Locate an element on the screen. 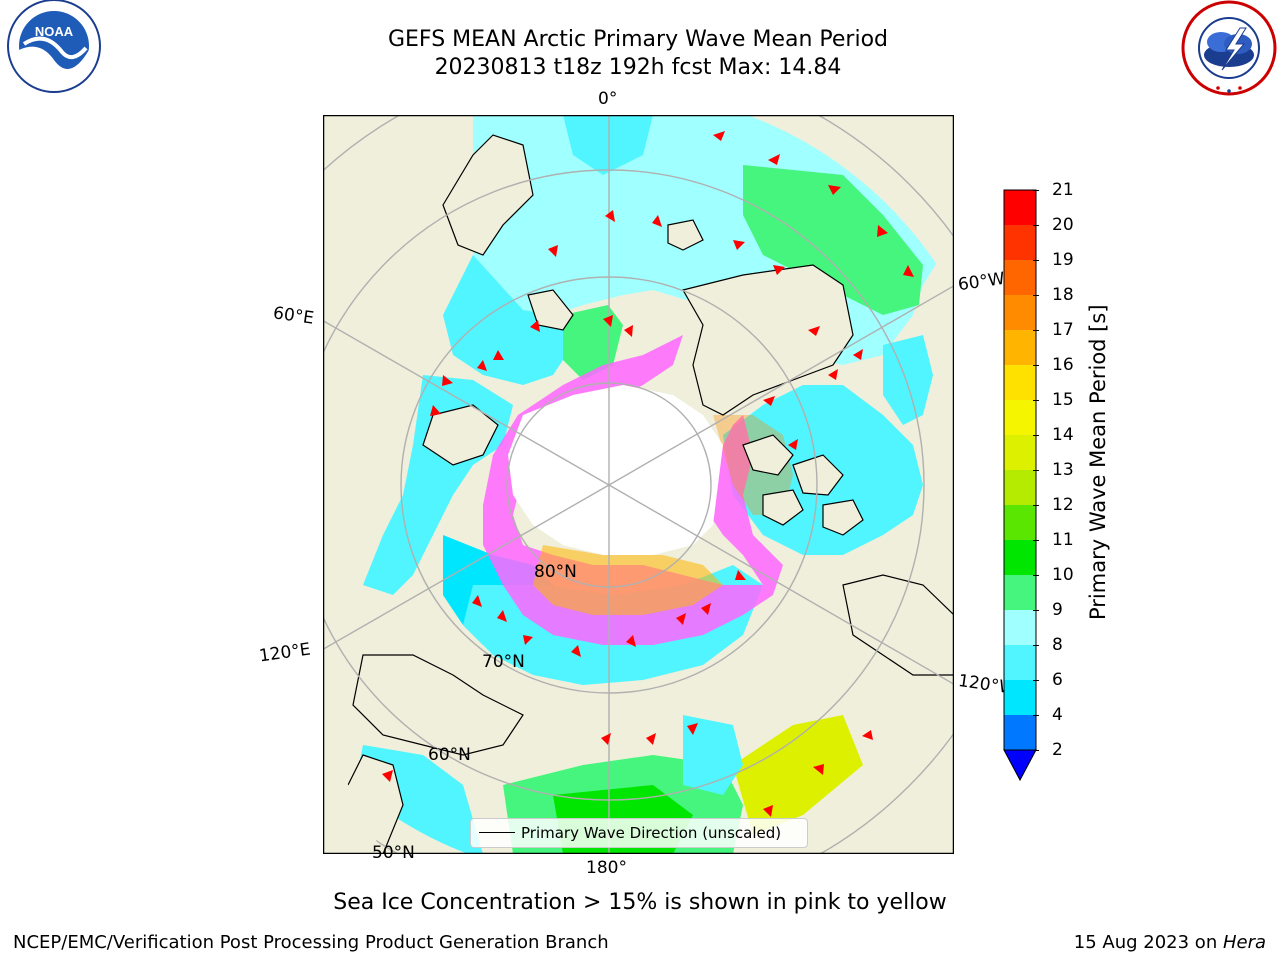  colorbar-tick-label: 9 is located at coordinates (1057, 610).